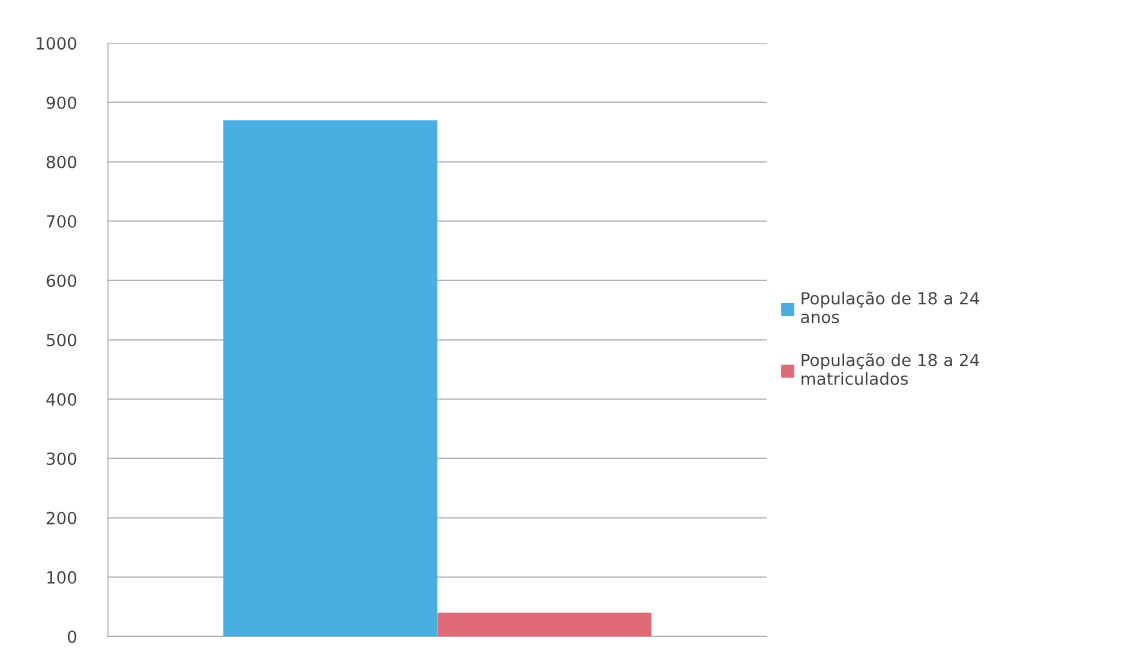 This screenshot has width=1136, height=663. I want to click on y-tick-label: 200, so click(61, 518).